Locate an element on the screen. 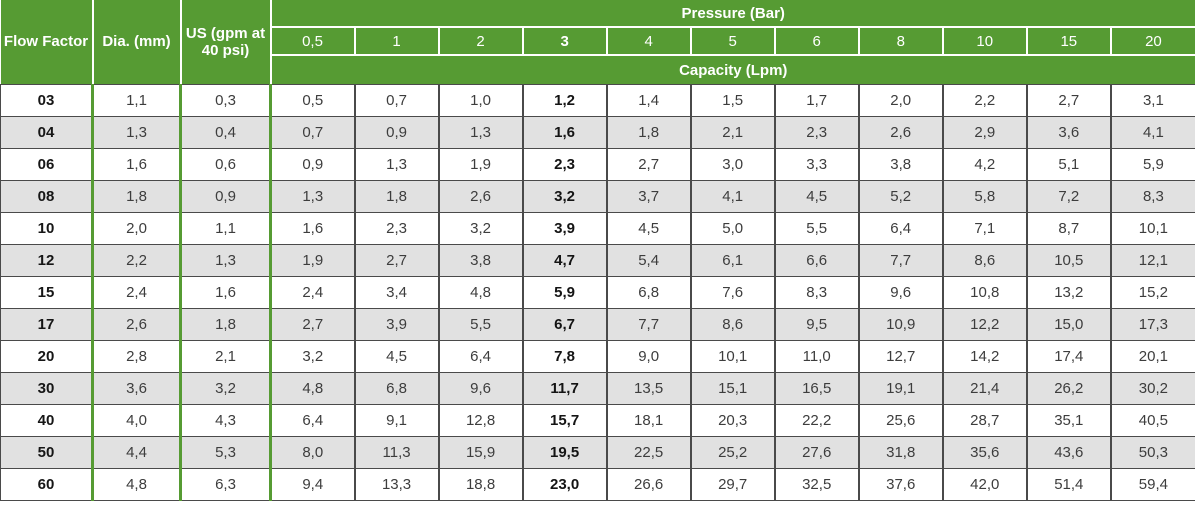  capacity-cell: 15,7 is located at coordinates (565, 420).